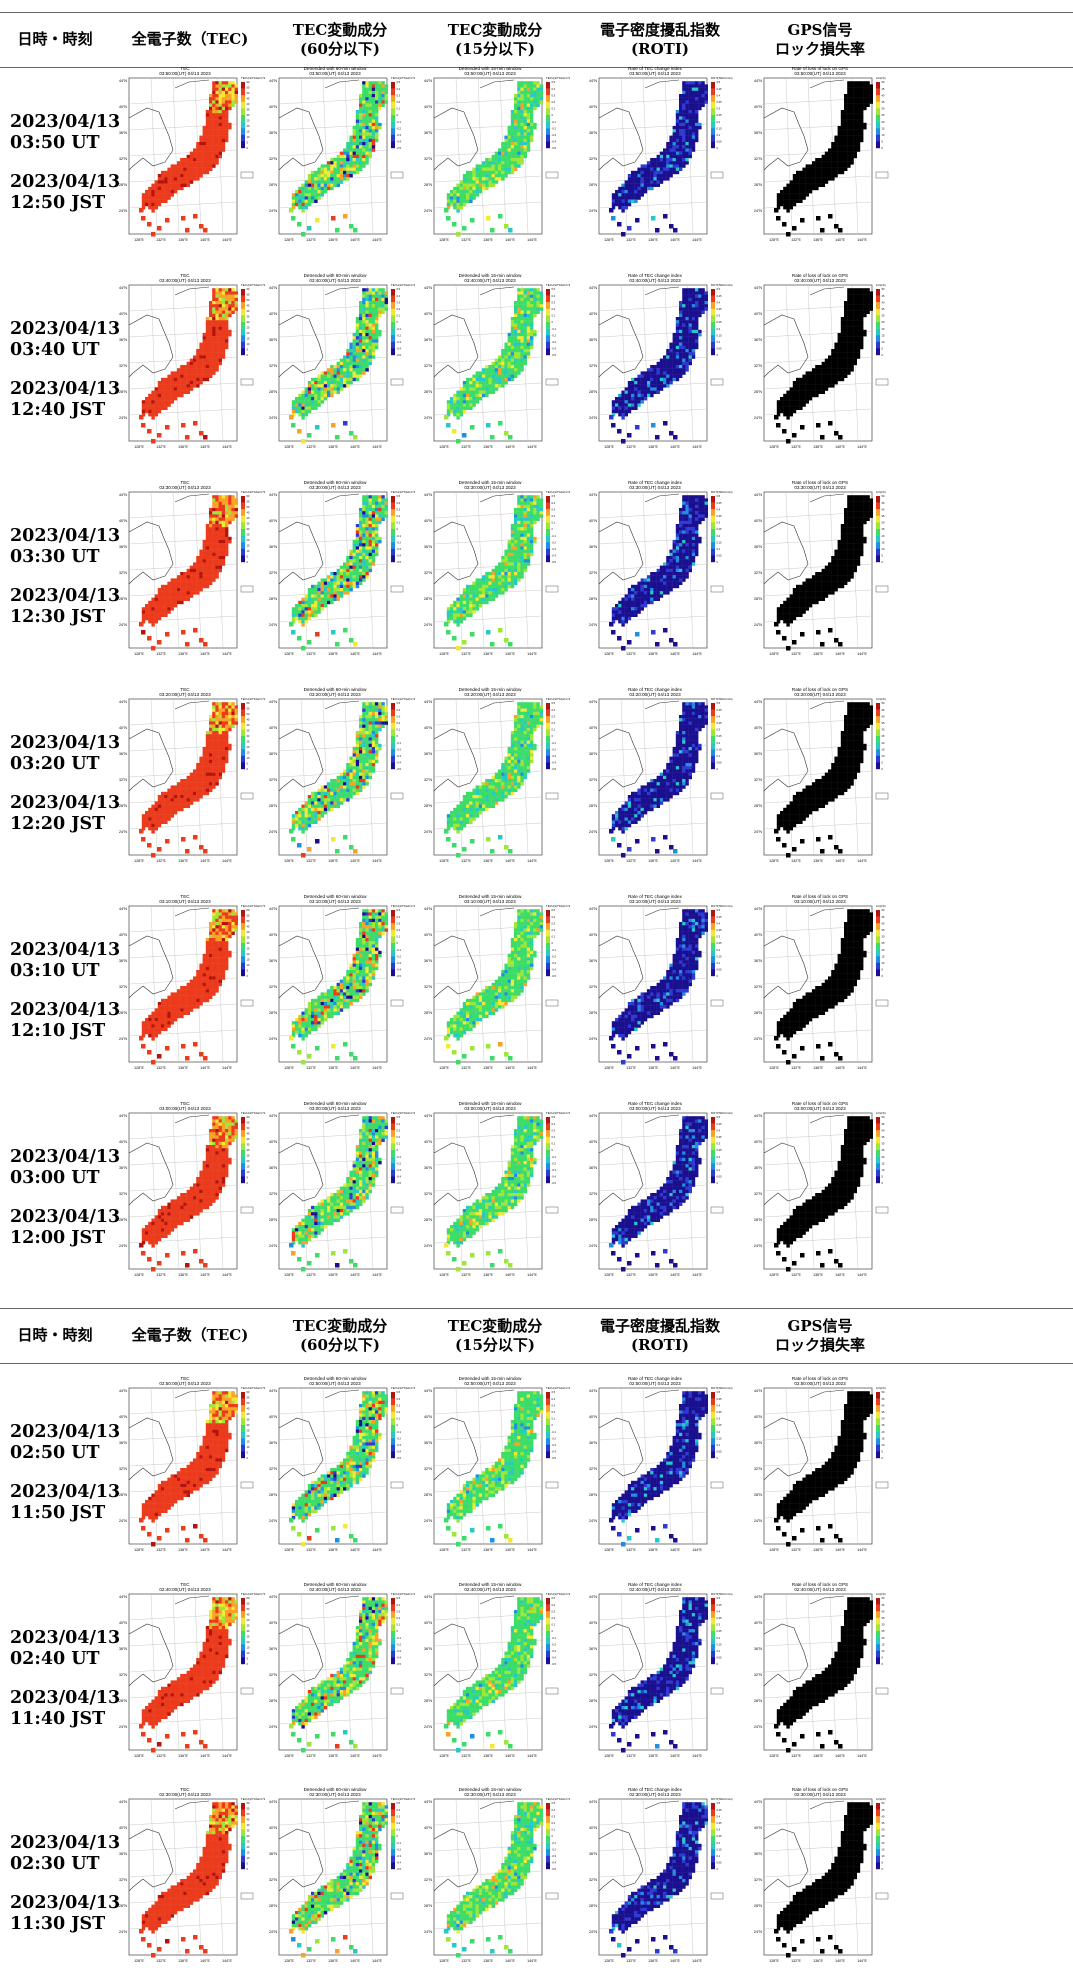 The height and width of the screenshot is (1983, 1073). Describe the element at coordinates (883, 1425) in the screenshot. I see `colorbar-tick: 25` at that location.